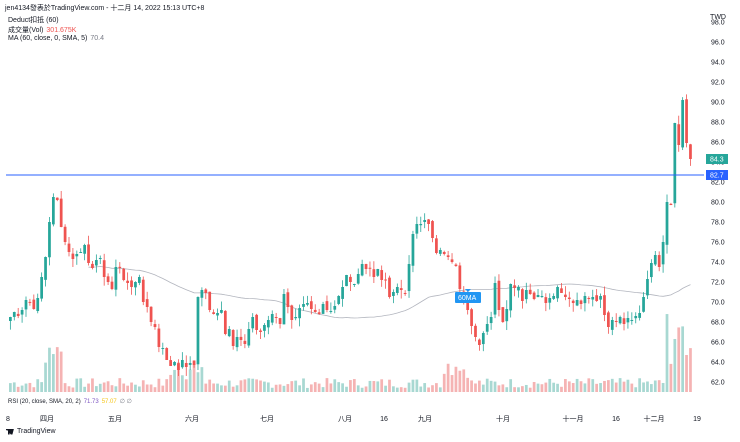 The image size is (740, 442). Describe the element at coordinates (115, 419) in the screenshot. I see `time-axis-label: 五月` at that location.